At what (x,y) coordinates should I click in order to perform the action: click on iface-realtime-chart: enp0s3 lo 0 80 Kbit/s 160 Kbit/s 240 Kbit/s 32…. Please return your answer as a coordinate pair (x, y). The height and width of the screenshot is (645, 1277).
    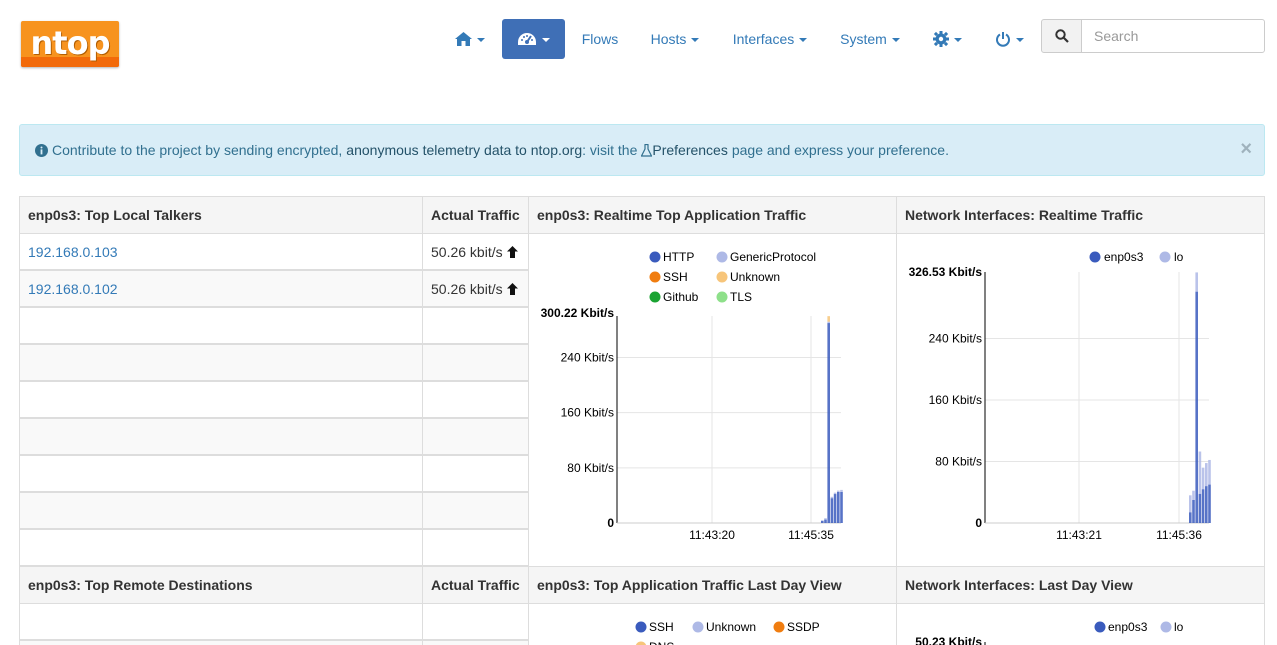
    Looking at the image, I should click on (1080, 400).